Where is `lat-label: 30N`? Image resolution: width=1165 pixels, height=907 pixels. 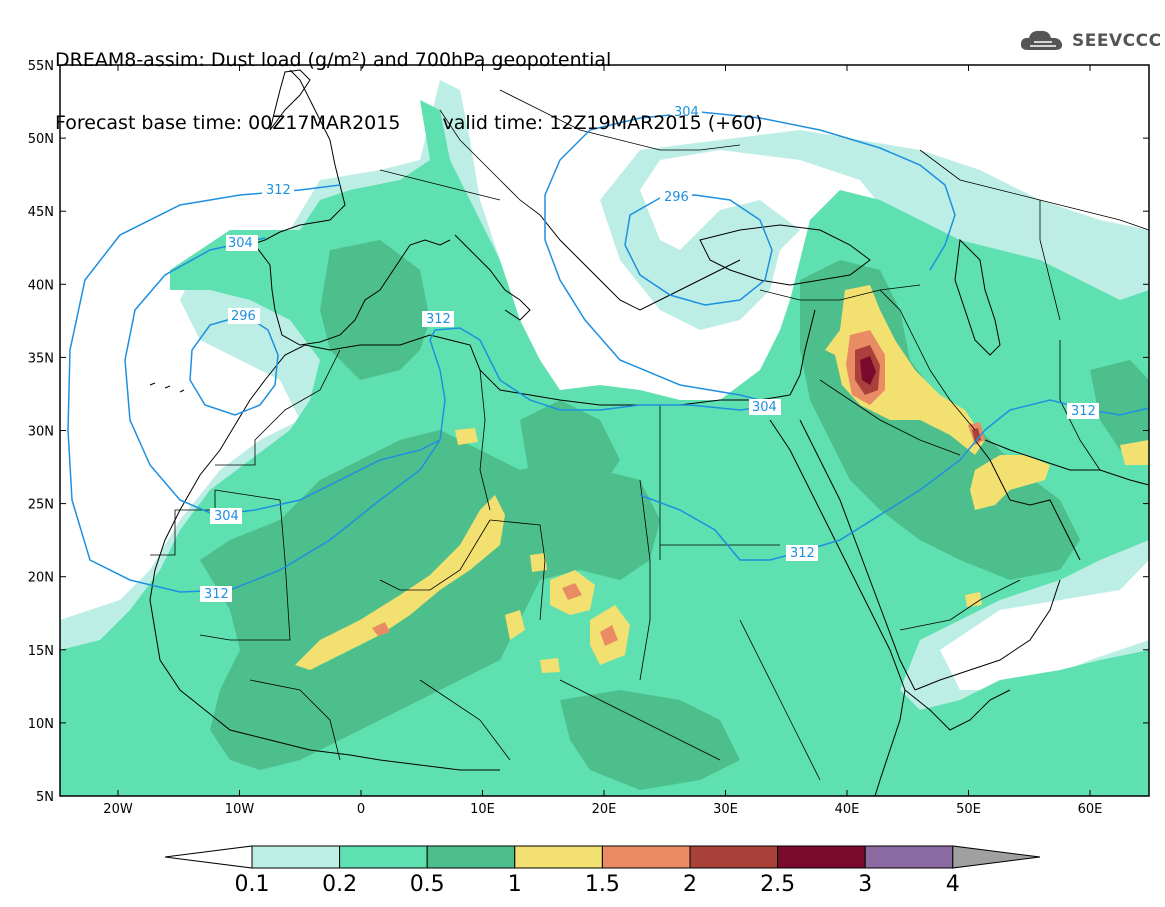 lat-label: 30N is located at coordinates (41, 432).